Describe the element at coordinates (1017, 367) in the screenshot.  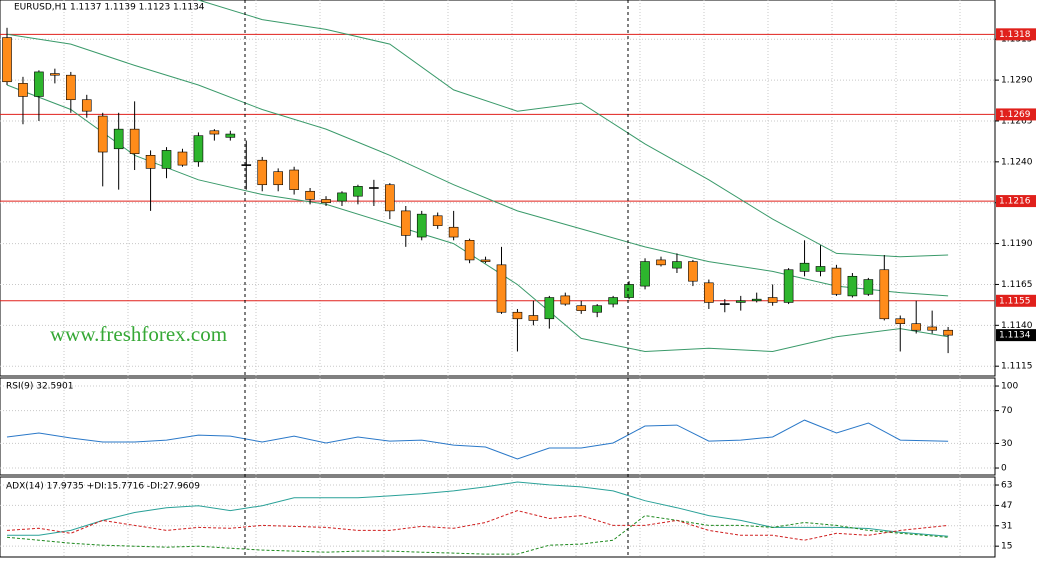
I see `y-tick-label: 1.1115` at that location.